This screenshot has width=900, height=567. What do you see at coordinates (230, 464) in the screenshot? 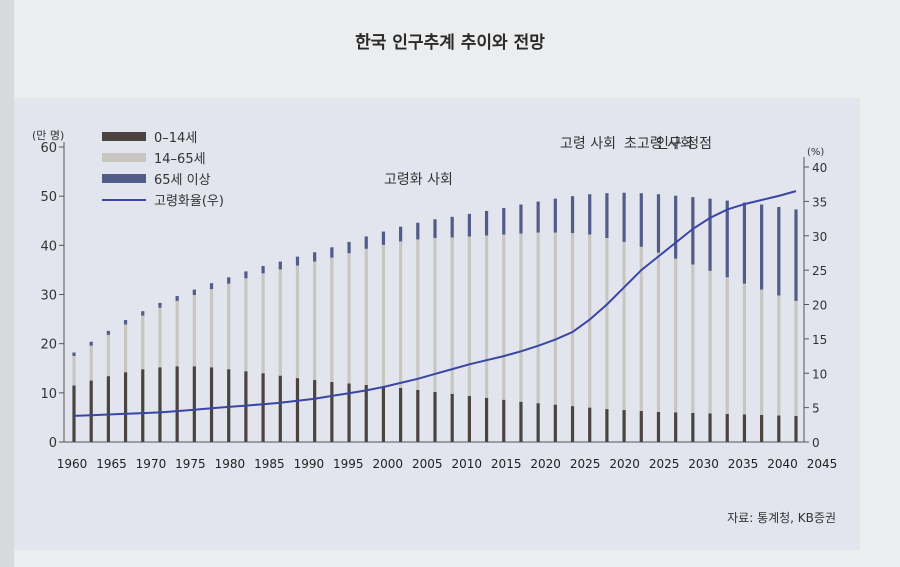
I see `x-tick-label: 1980` at bounding box center [230, 464].